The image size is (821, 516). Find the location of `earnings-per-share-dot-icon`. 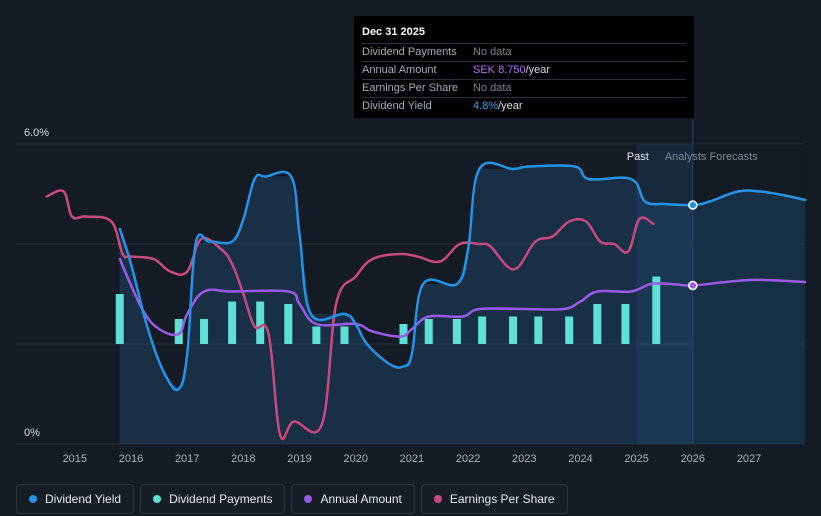

earnings-per-share-dot-icon is located at coordinates (437, 499).